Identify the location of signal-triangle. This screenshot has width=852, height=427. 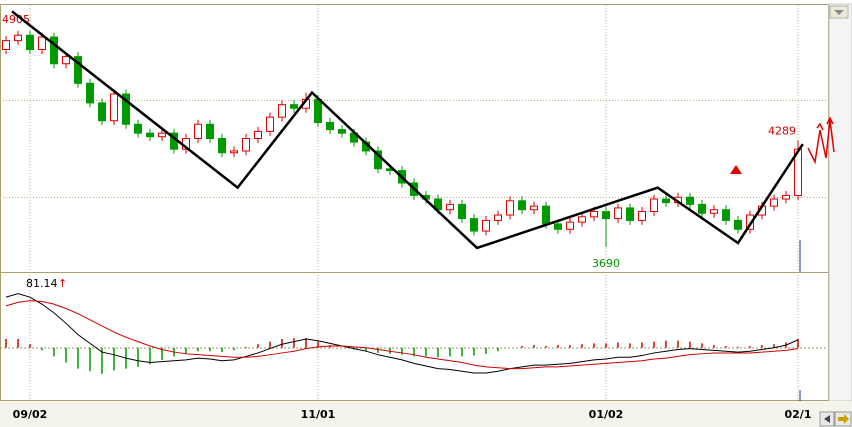
(736, 169).